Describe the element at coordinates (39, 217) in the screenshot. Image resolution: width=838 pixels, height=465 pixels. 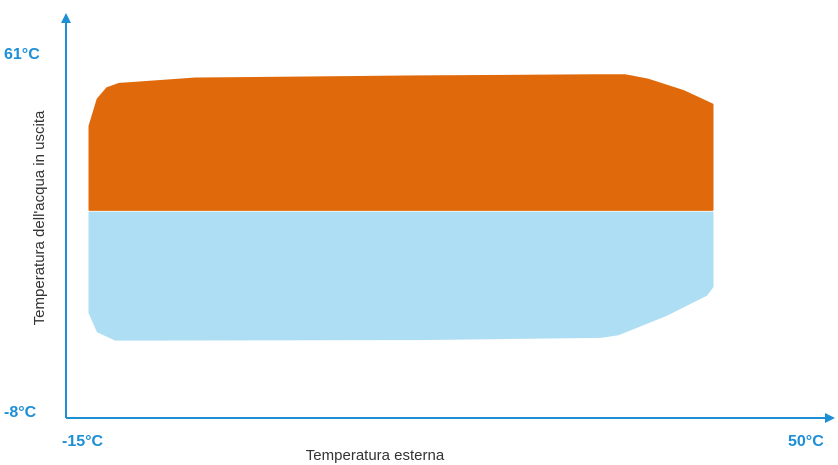
I see `y-axis-title: Temperatura dell'acqua in uscita` at that location.